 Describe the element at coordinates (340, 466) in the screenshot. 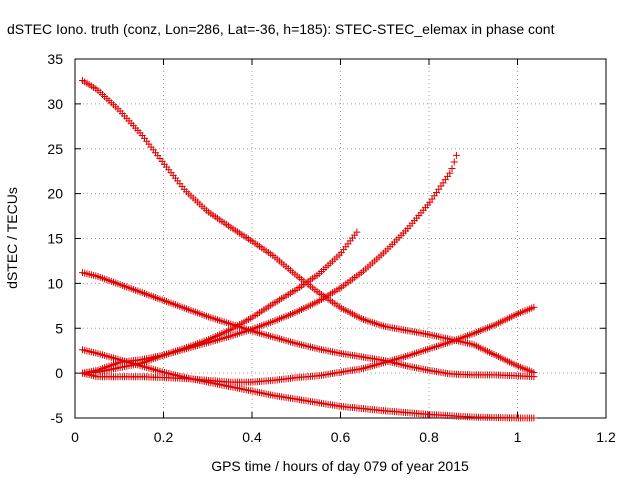

I see `x-axis-title: GPS time / hours of day 079 of year 2015` at that location.